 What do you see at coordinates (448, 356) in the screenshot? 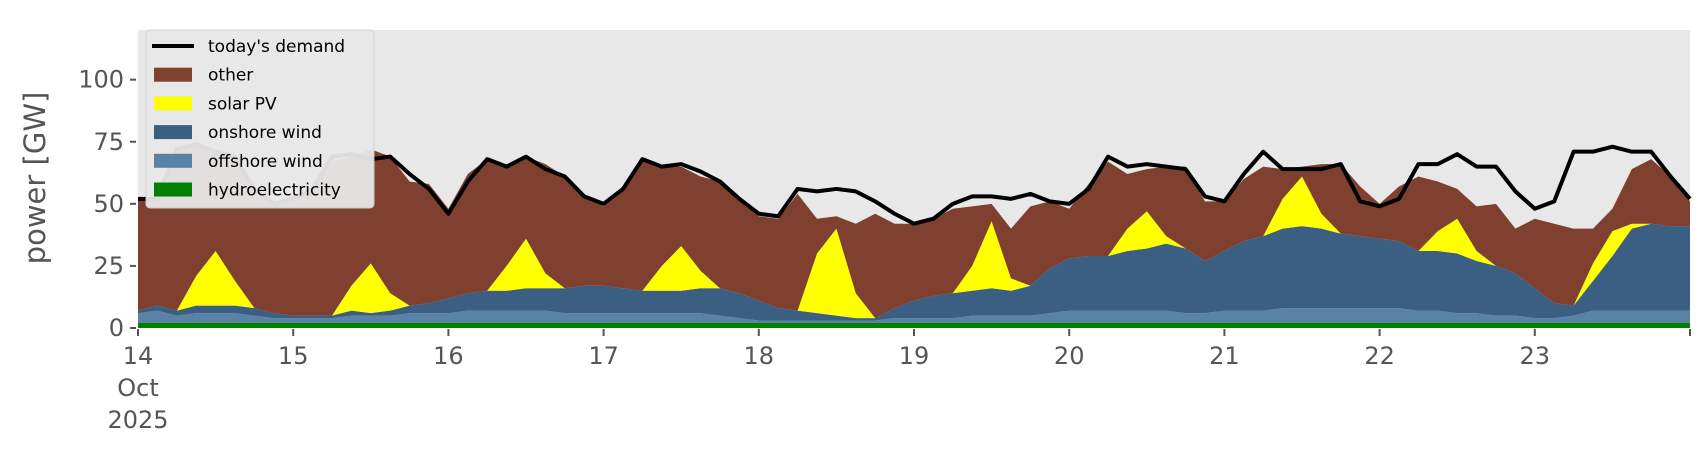
I see `x-tick-label: 16` at bounding box center [448, 356].